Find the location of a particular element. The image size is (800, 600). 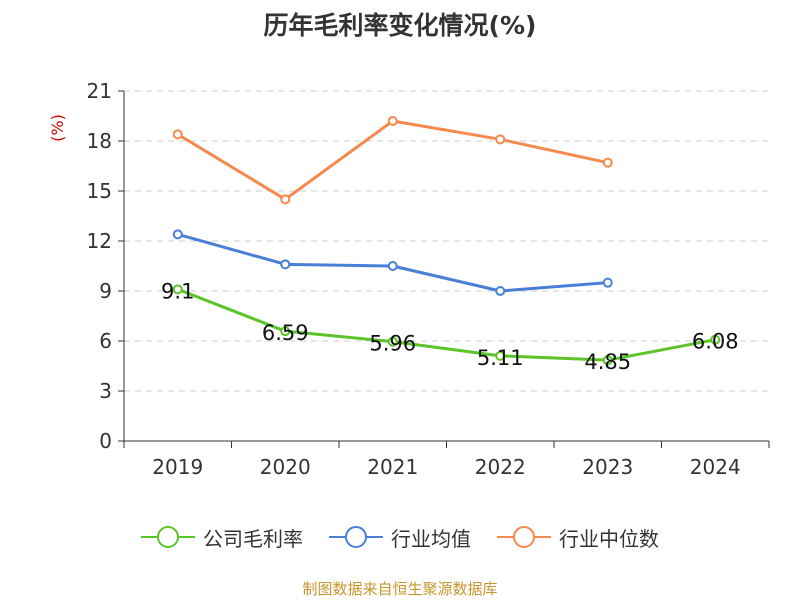

x-tick-label: 2022 is located at coordinates (500, 467).